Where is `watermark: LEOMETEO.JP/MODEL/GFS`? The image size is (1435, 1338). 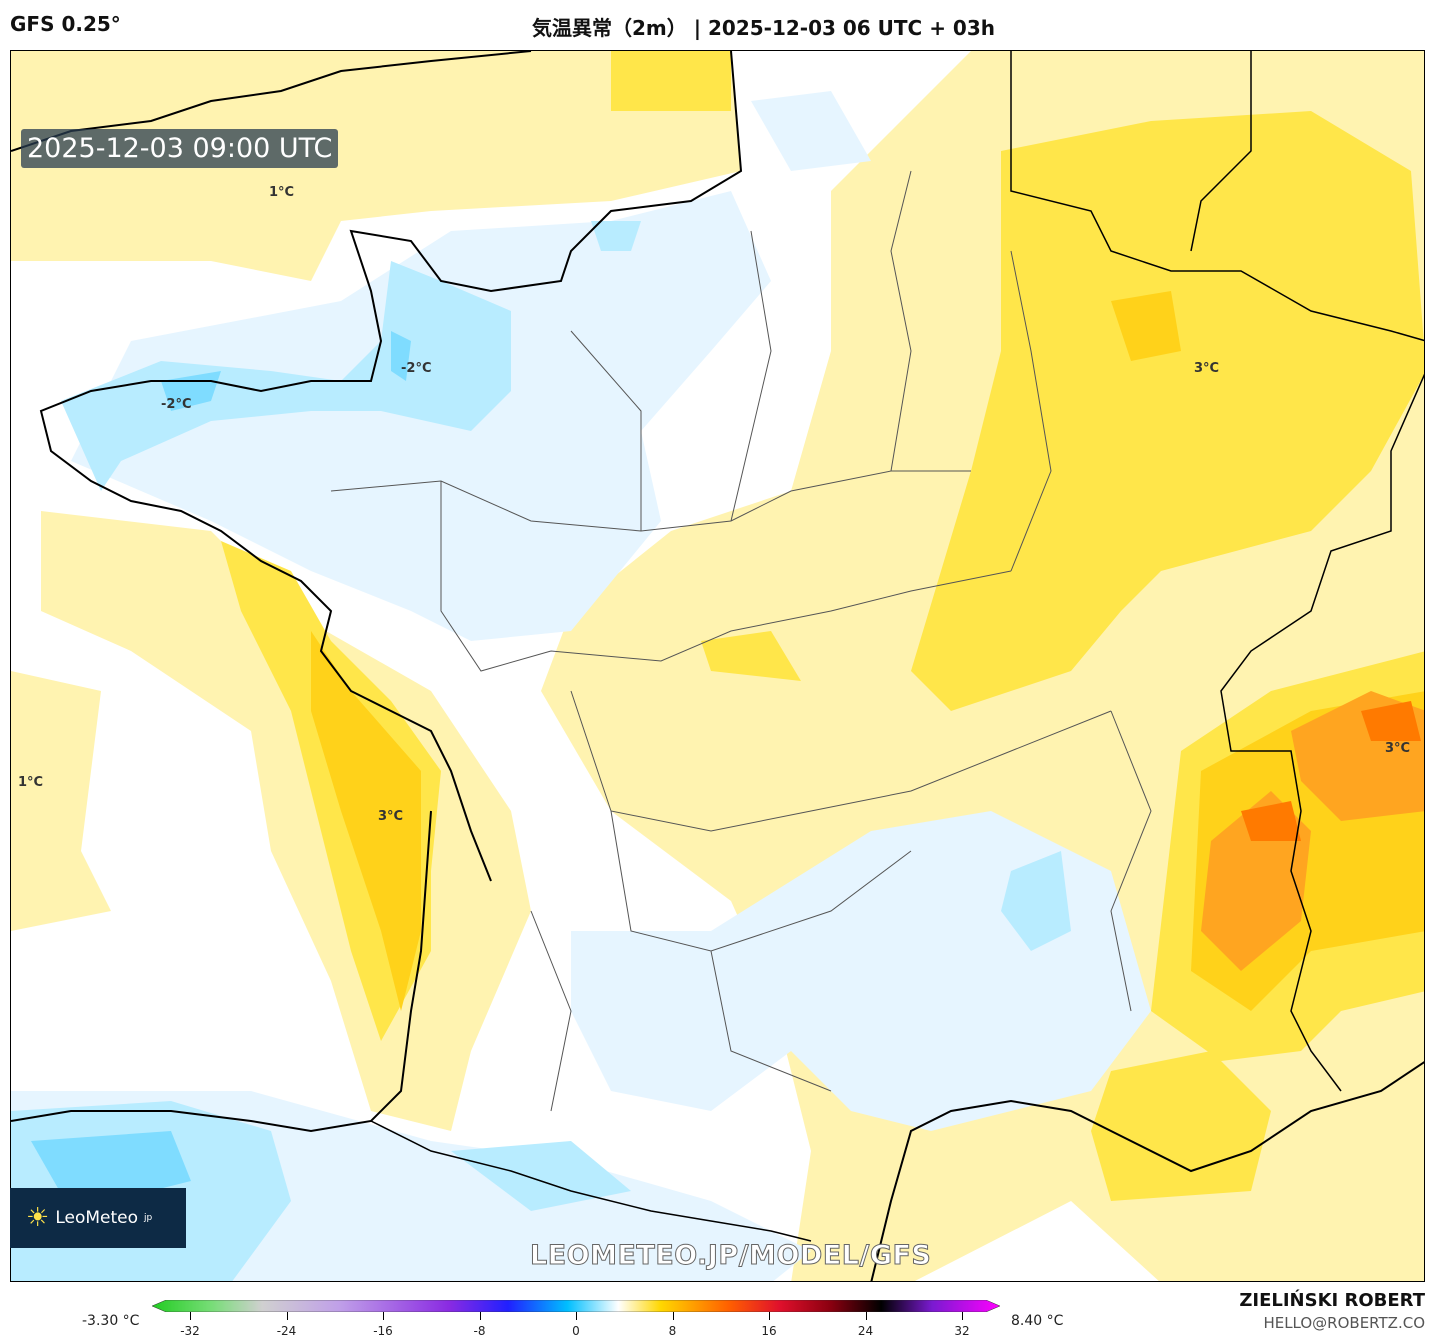 watermark: LEOMETEO.JP/MODEL/GFS is located at coordinates (730, 1256).